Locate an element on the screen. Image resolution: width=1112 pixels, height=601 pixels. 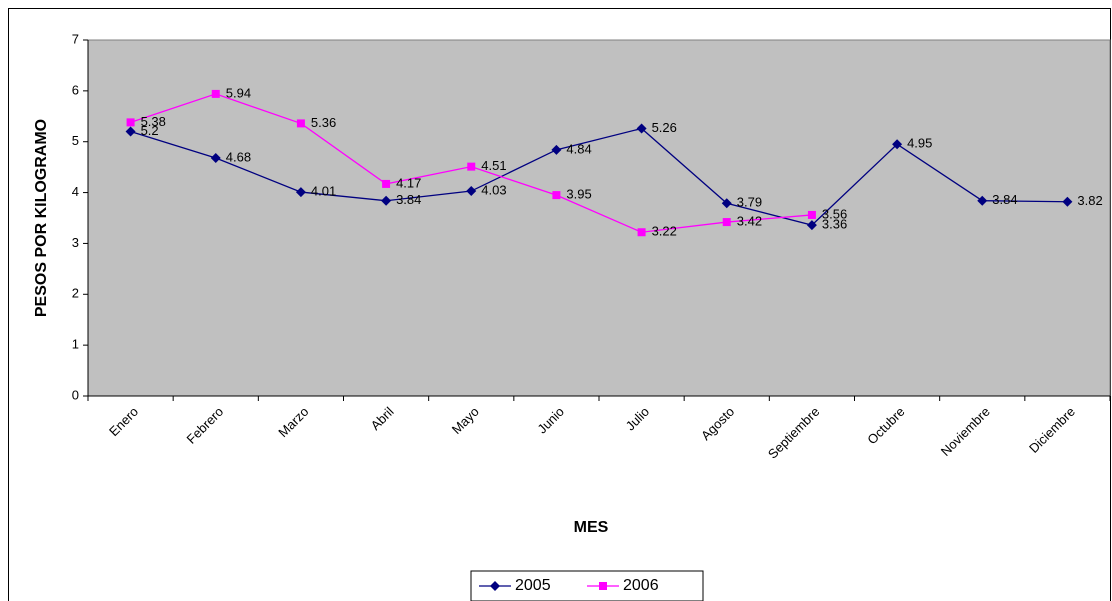
data-label: 3.36 is located at coordinates (834, 224).